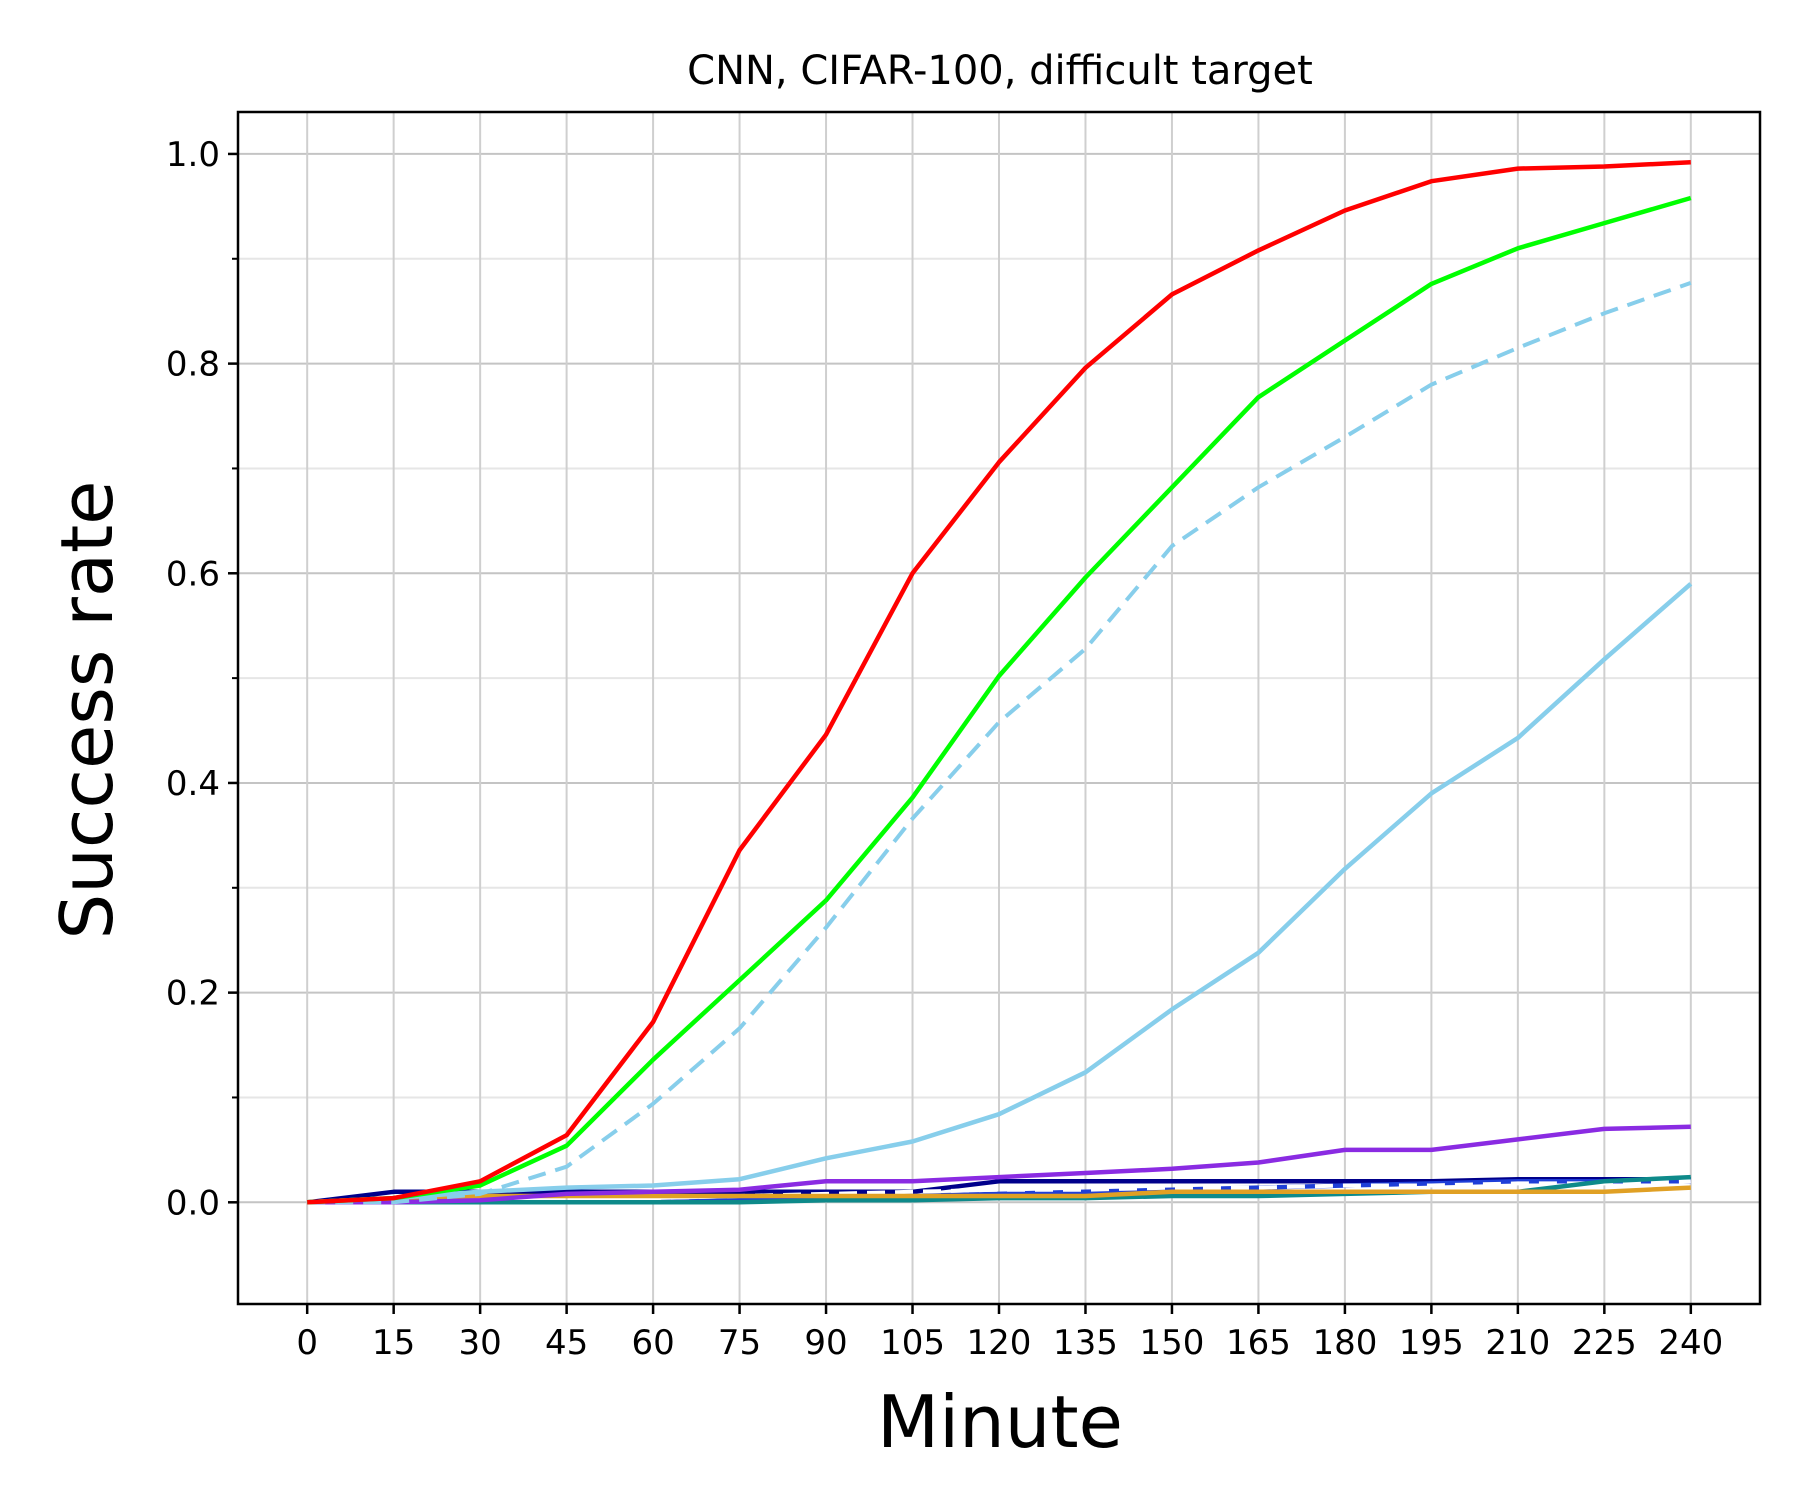 This screenshot has width=1800, height=1500. I want to click on y-tick-label: 0.2, so click(193, 994).